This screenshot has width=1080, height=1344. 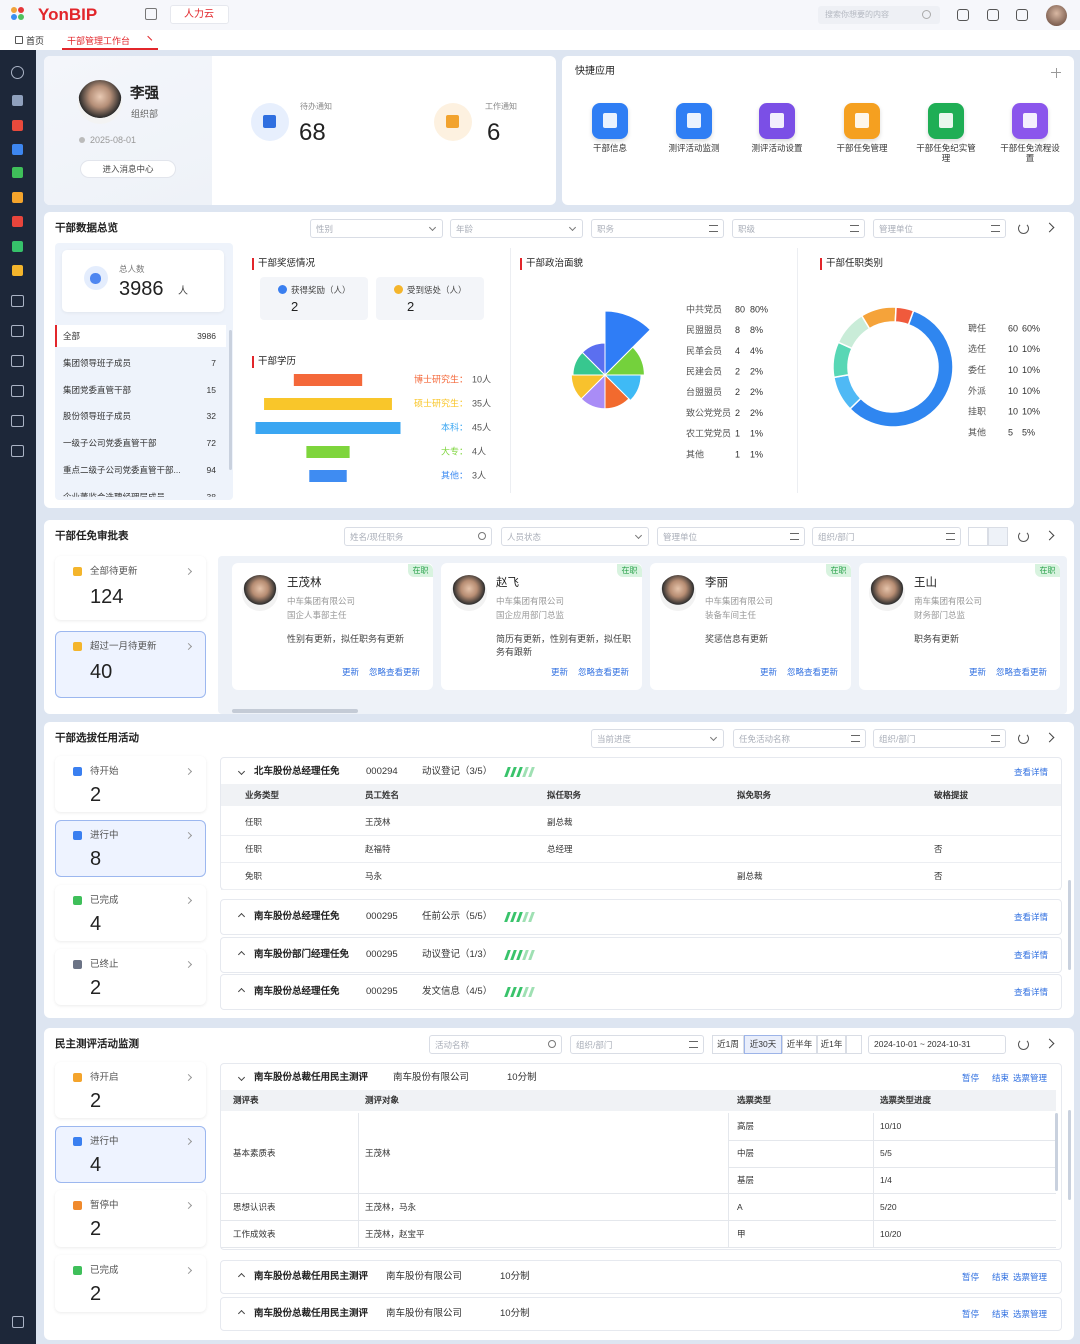 What do you see at coordinates (35, 40) in the screenshot?
I see `tab: 首页` at bounding box center [35, 40].